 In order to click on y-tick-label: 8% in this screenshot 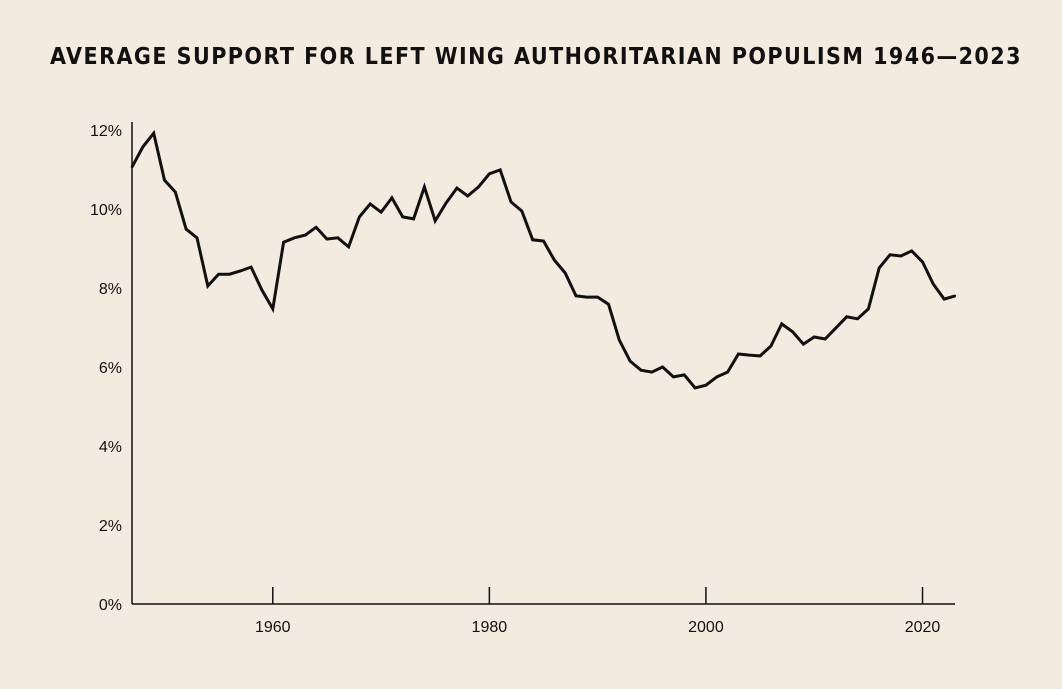, I will do `click(110, 289)`.